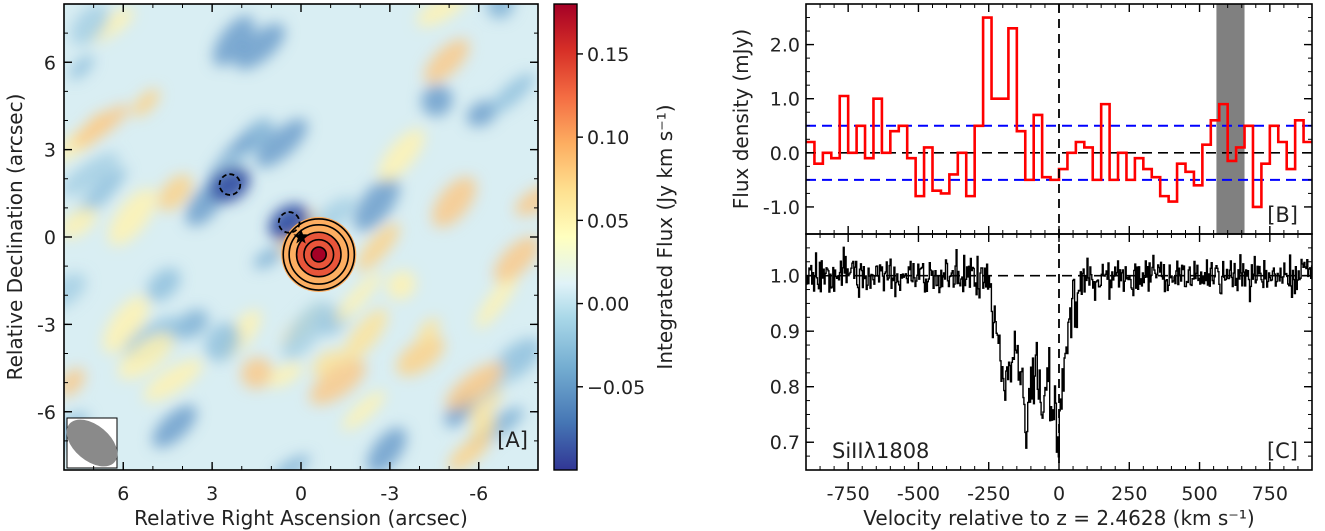 This screenshot has height=531, width=1325. Describe the element at coordinates (1199, 494) in the screenshot. I see `x-tick-label: 500` at that location.